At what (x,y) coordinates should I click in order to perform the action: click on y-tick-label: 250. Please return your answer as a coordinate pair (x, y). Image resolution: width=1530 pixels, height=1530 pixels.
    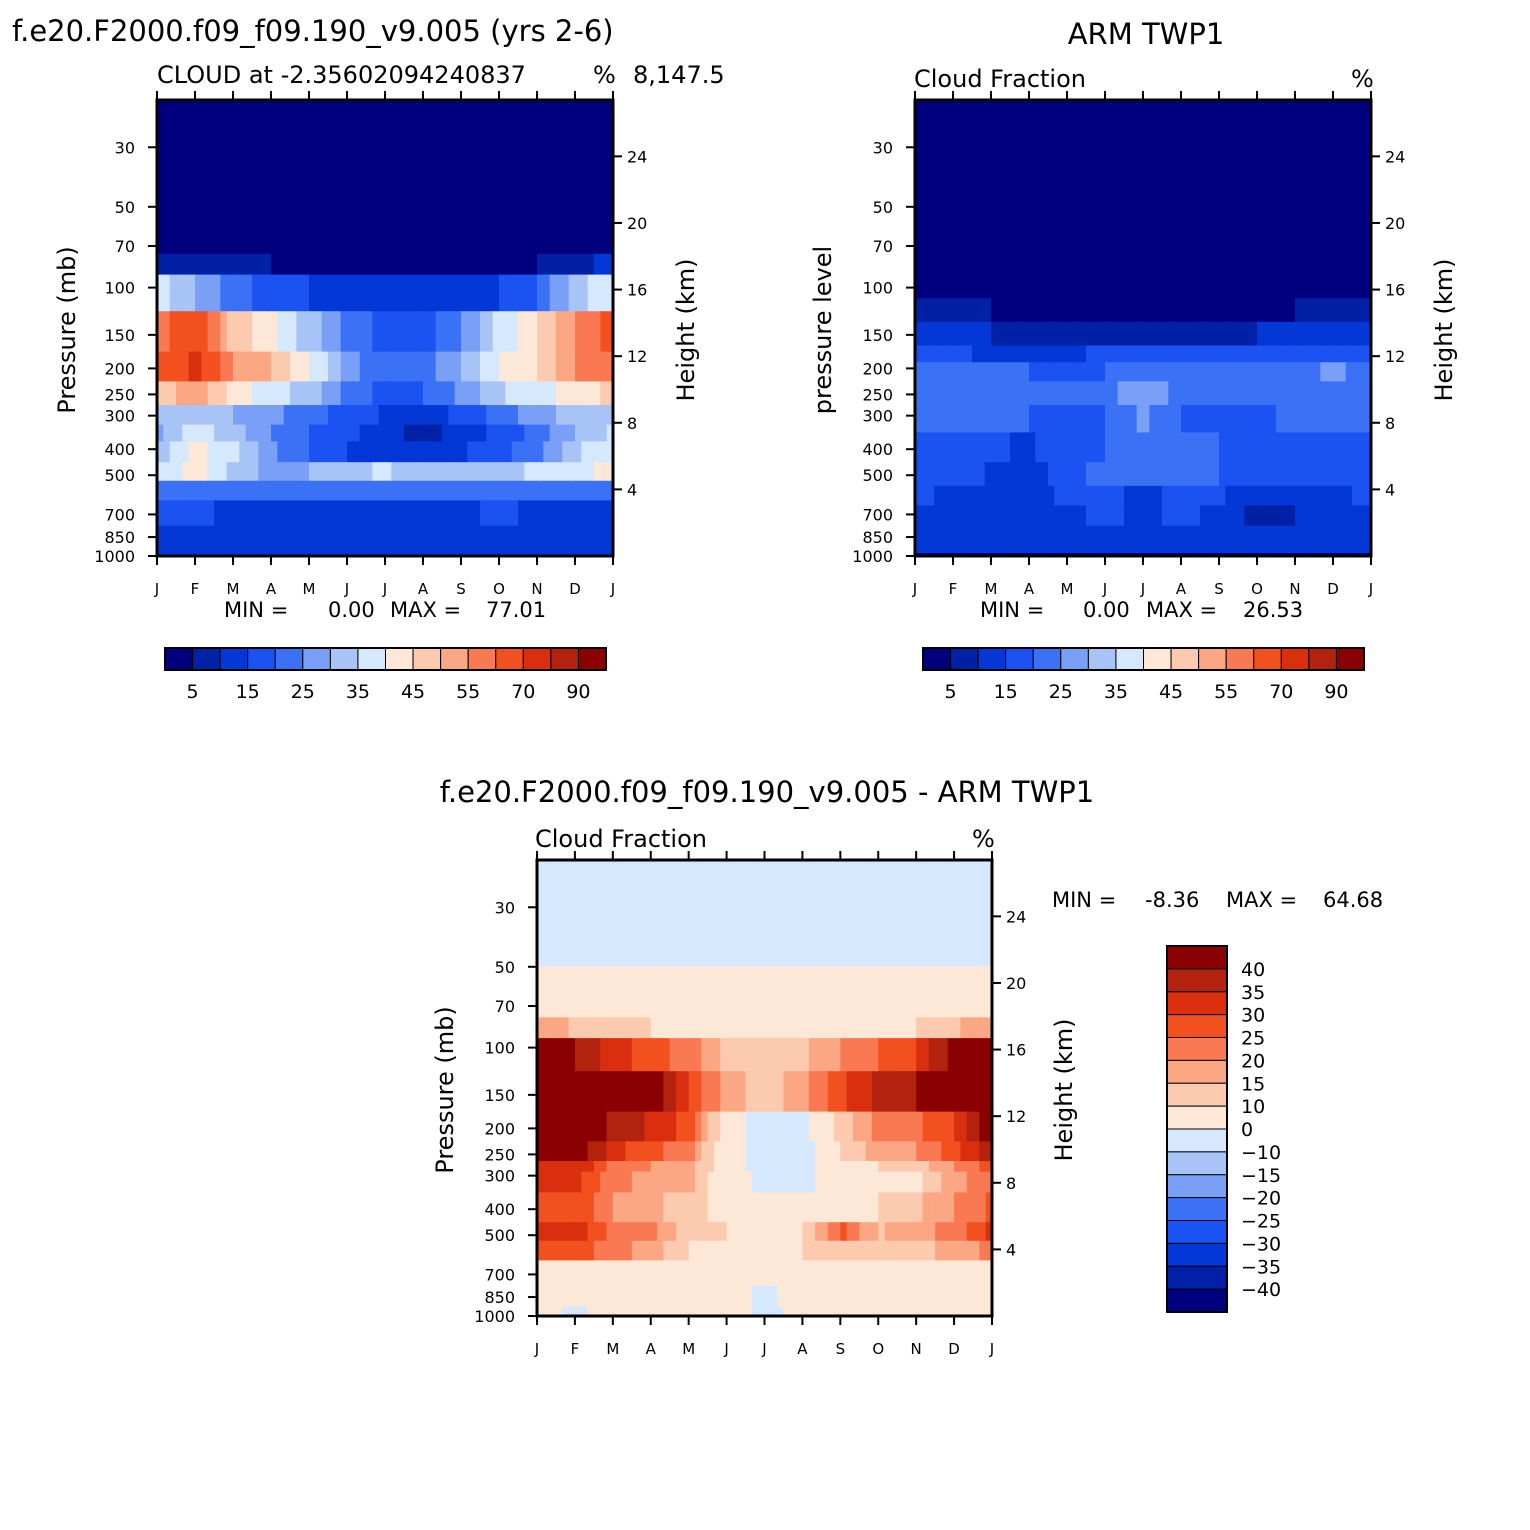
    Looking at the image, I should click on (877, 394).